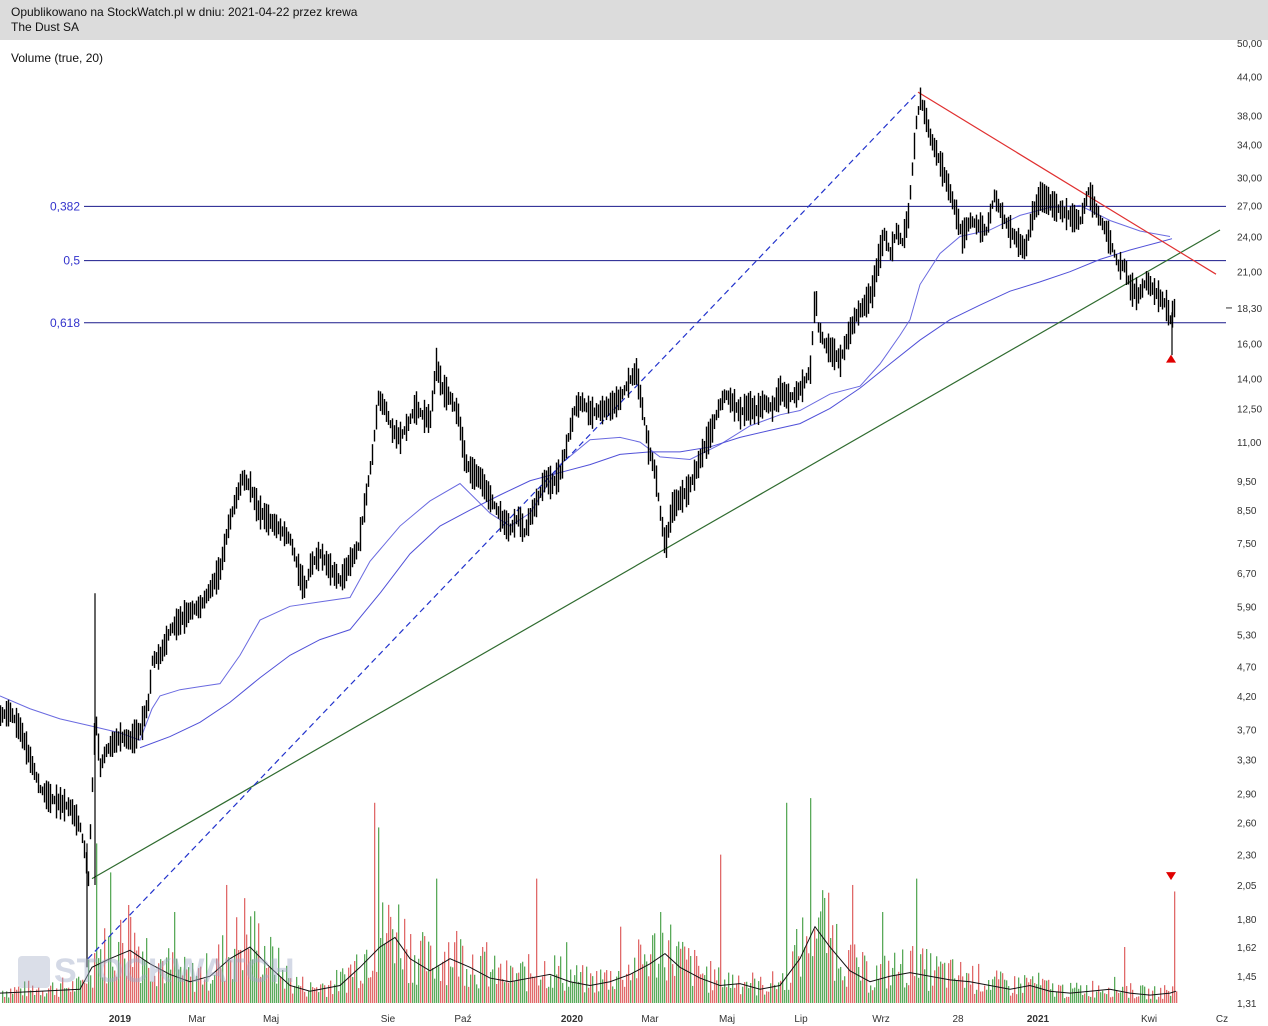 Image resolution: width=1268 pixels, height=1026 pixels. Describe the element at coordinates (1067, 183) in the screenshot. I see `trendline-resistance` at that location.